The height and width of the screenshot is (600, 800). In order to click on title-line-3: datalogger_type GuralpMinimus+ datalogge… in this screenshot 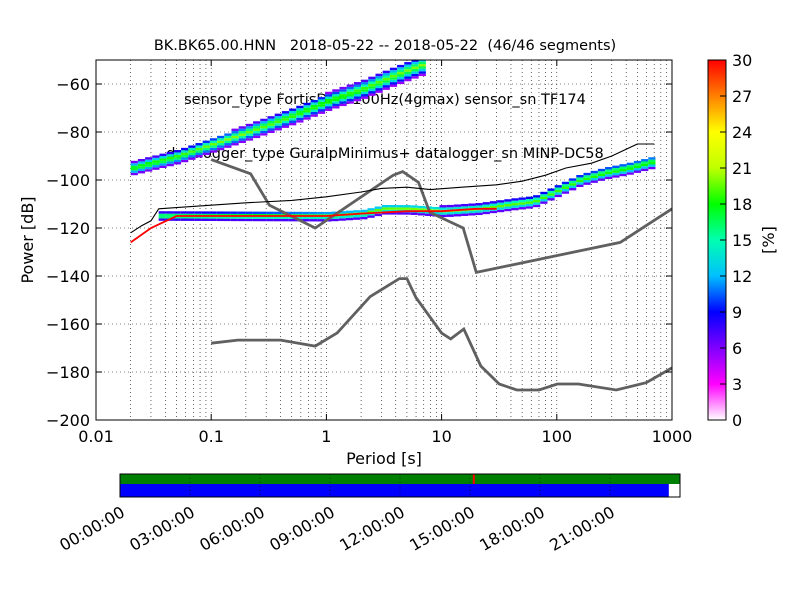, I will do `click(385, 154)`.